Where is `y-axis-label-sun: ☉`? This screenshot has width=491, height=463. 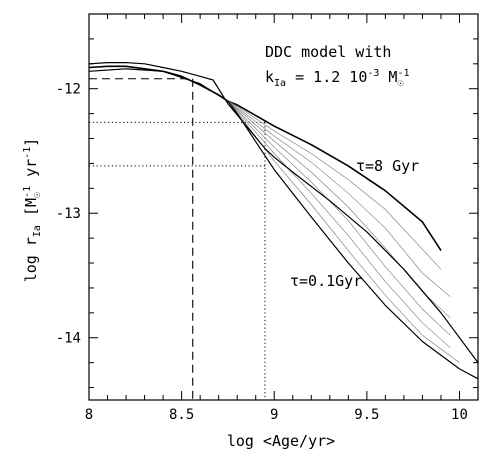
y-axis-label-sun: ☉ is located at coordinates (37, 195).